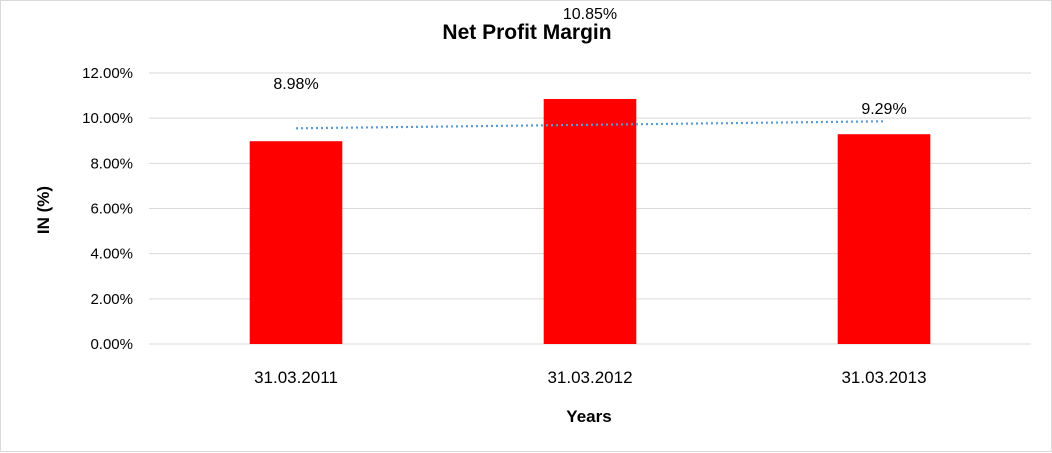 The width and height of the screenshot is (1052, 453). What do you see at coordinates (111, 254) in the screenshot?
I see `y-tick-label: 4.00%` at bounding box center [111, 254].